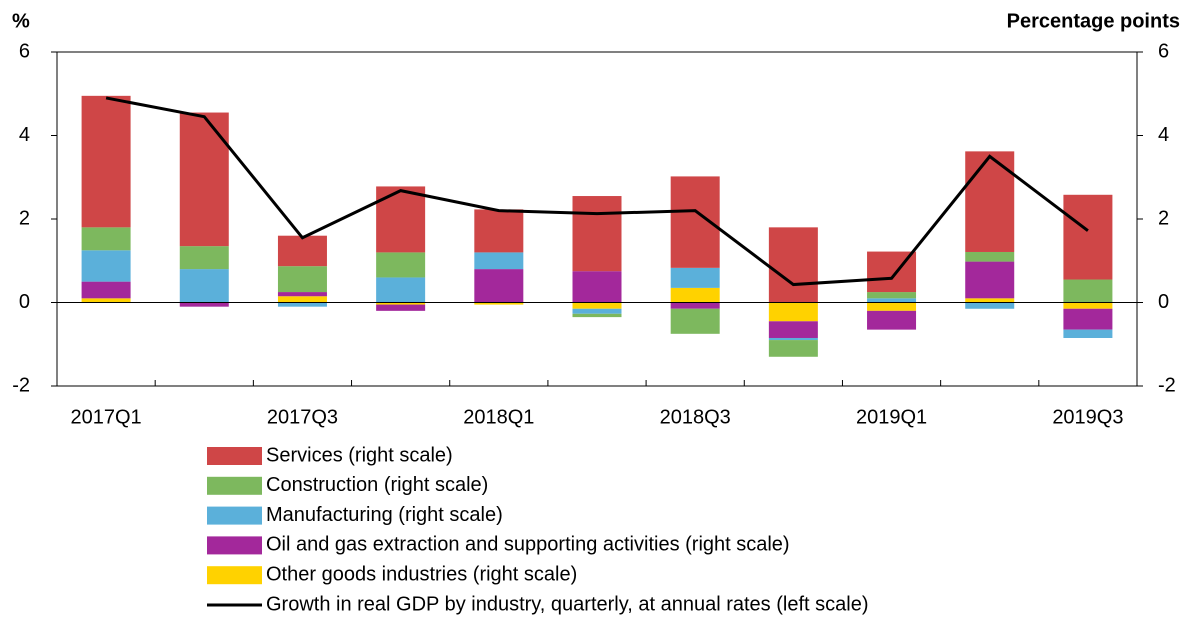 The width and height of the screenshot is (1193, 619). What do you see at coordinates (1163, 218) in the screenshot?
I see `y2-tick-label: 2` at bounding box center [1163, 218].